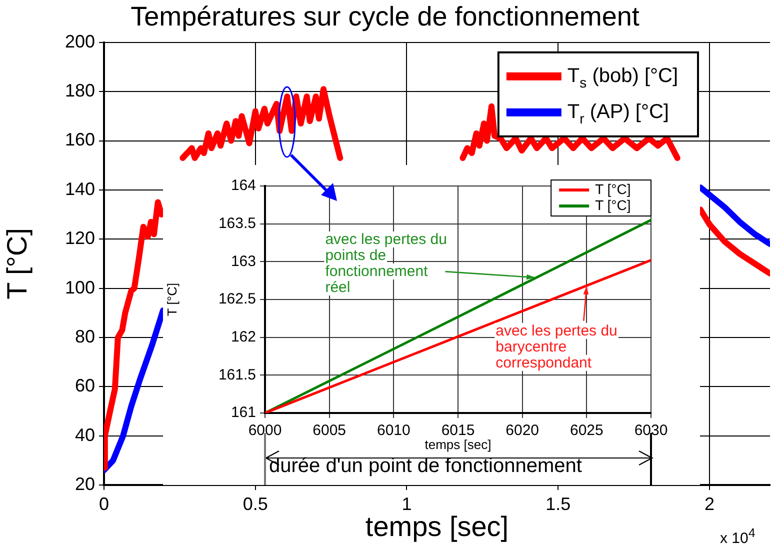 The width and height of the screenshot is (772, 547). Describe the element at coordinates (84, 336) in the screenshot. I see `y-tick-label: 80` at that location.